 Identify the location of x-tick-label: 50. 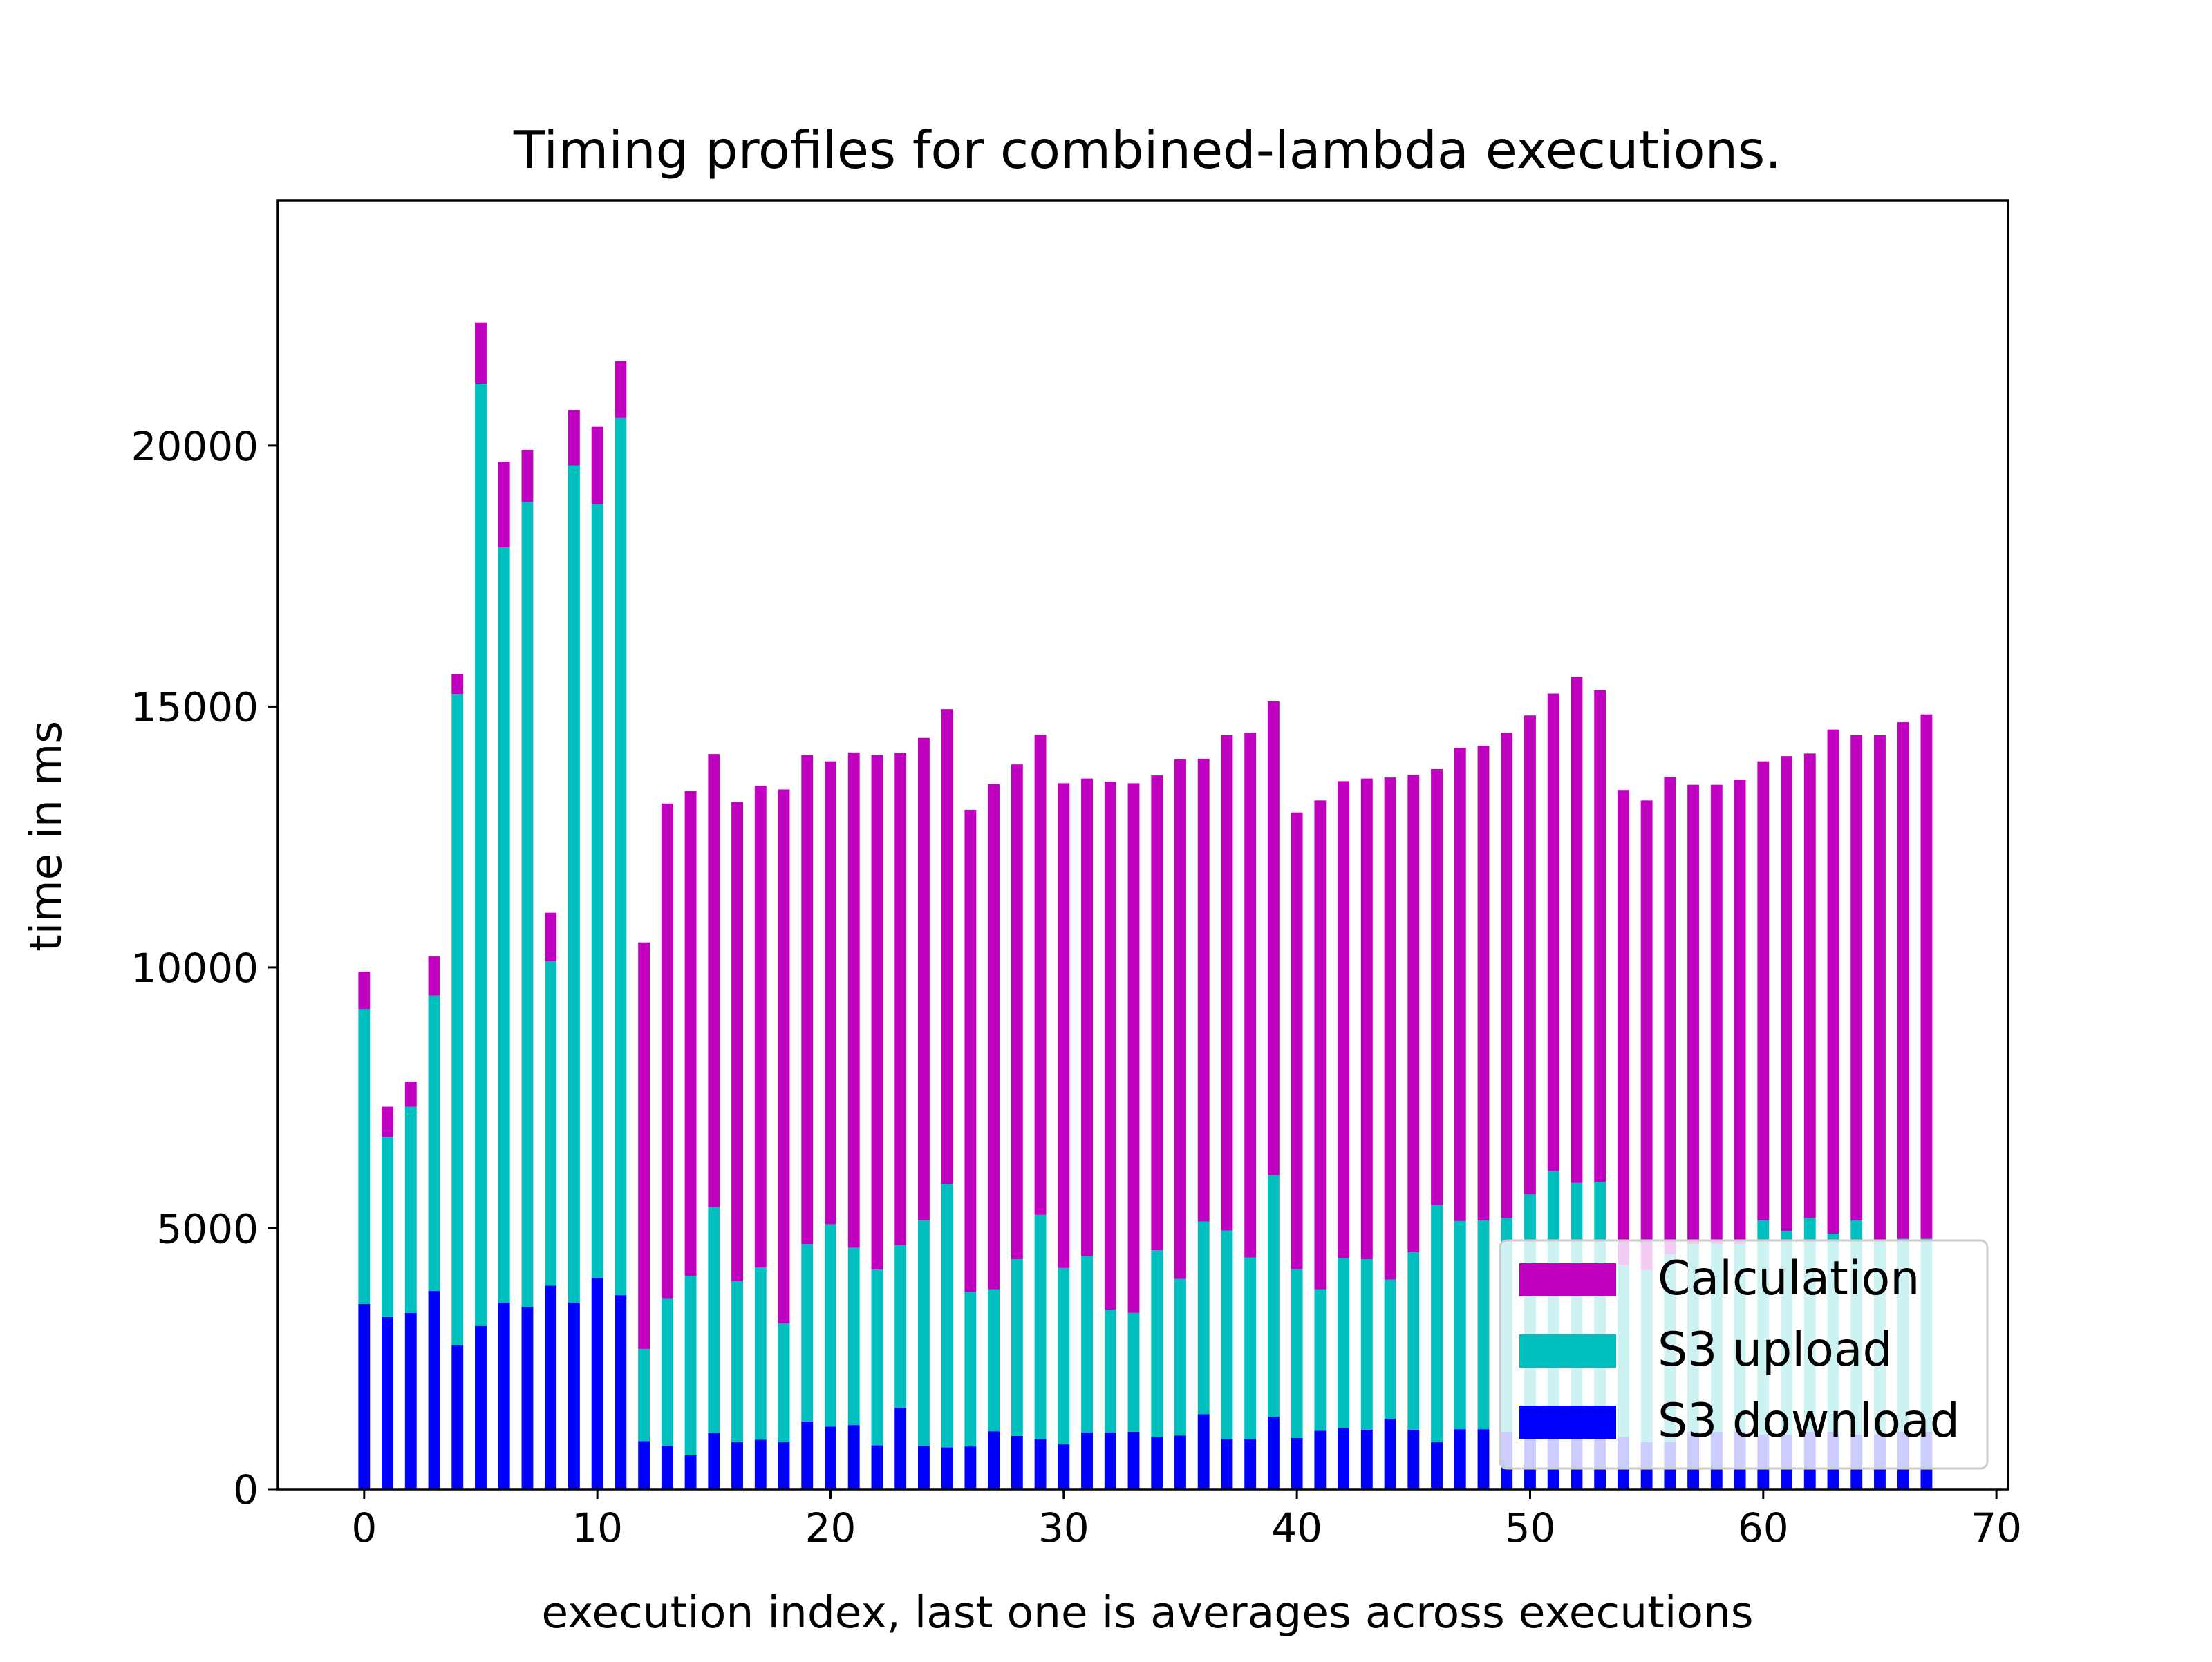
(1530, 1527).